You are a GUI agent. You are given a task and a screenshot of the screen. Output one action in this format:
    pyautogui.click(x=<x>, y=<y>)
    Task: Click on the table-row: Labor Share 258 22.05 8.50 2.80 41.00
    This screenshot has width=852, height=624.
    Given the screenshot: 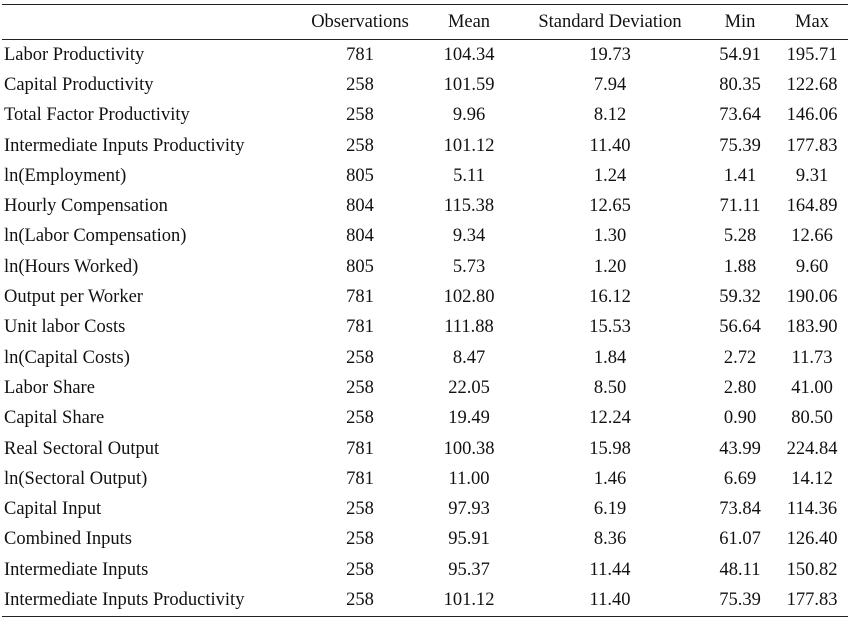 What is the action you would take?
    pyautogui.click(x=425, y=388)
    